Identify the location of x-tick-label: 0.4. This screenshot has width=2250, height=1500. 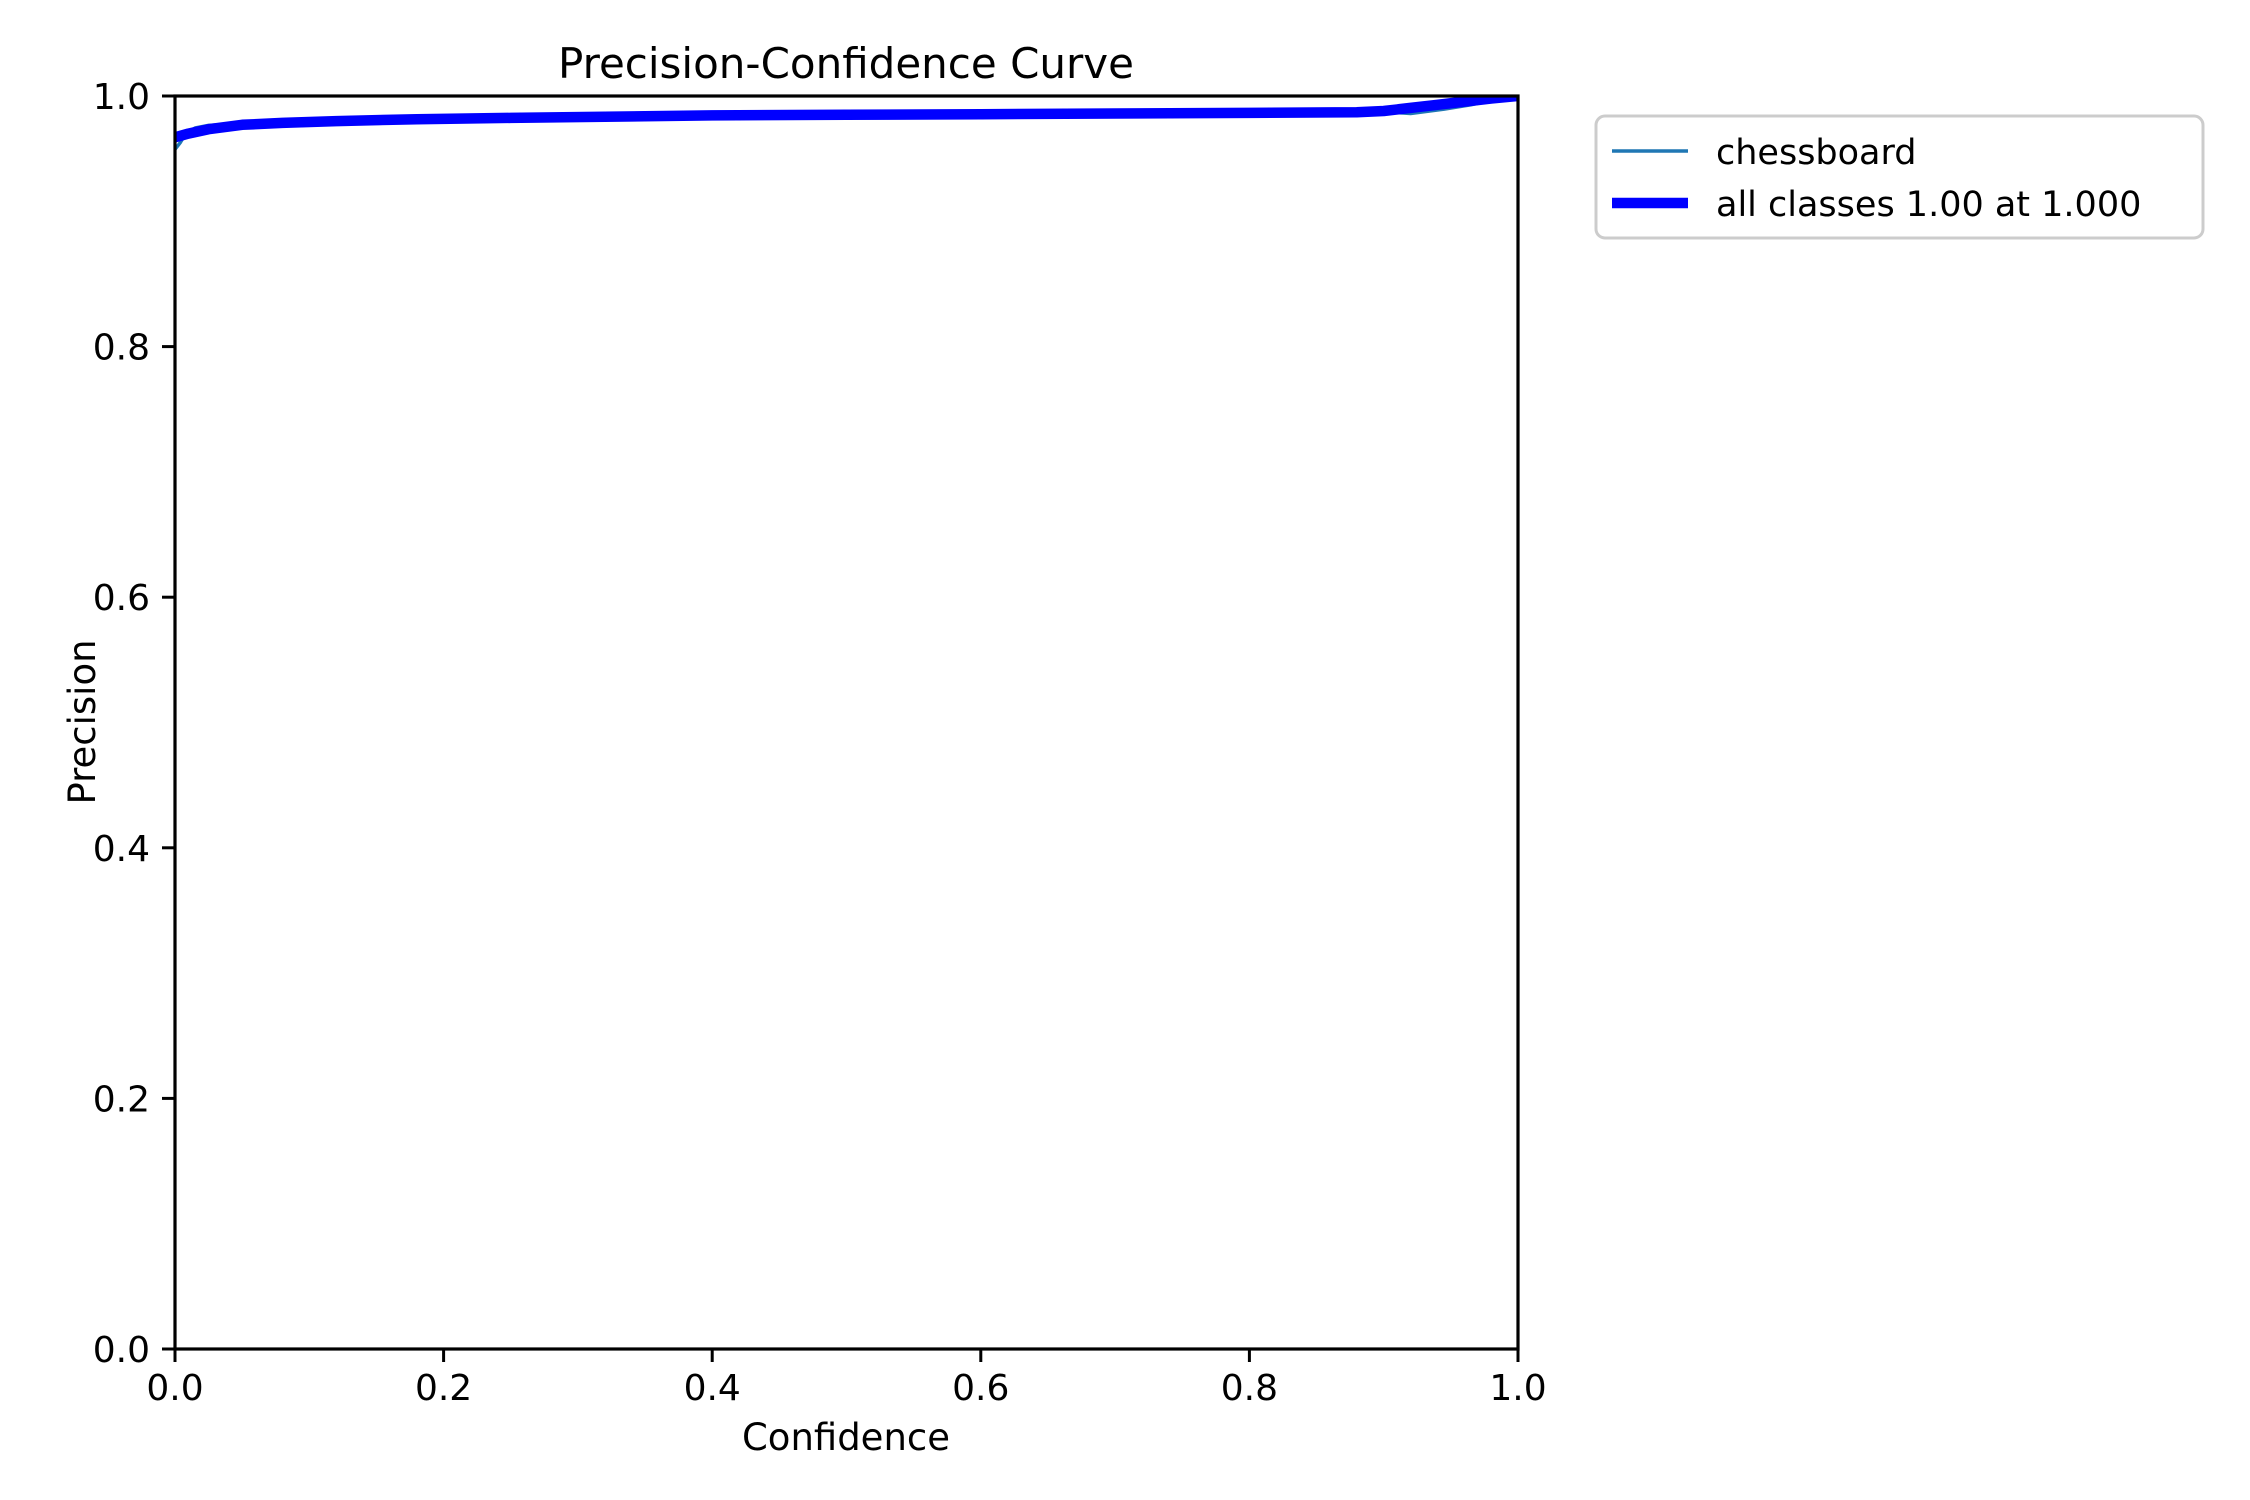
(712, 1388).